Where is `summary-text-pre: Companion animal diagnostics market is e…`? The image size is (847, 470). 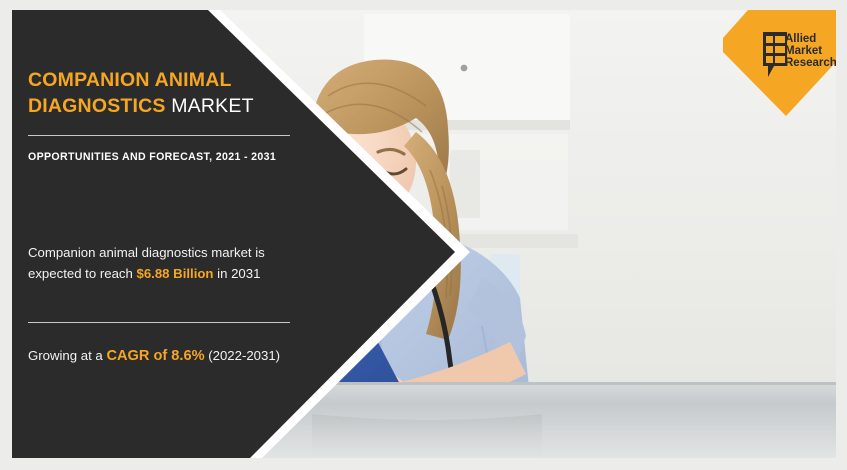 summary-text-pre: Companion animal diagnostics market is e… is located at coordinates (146, 263).